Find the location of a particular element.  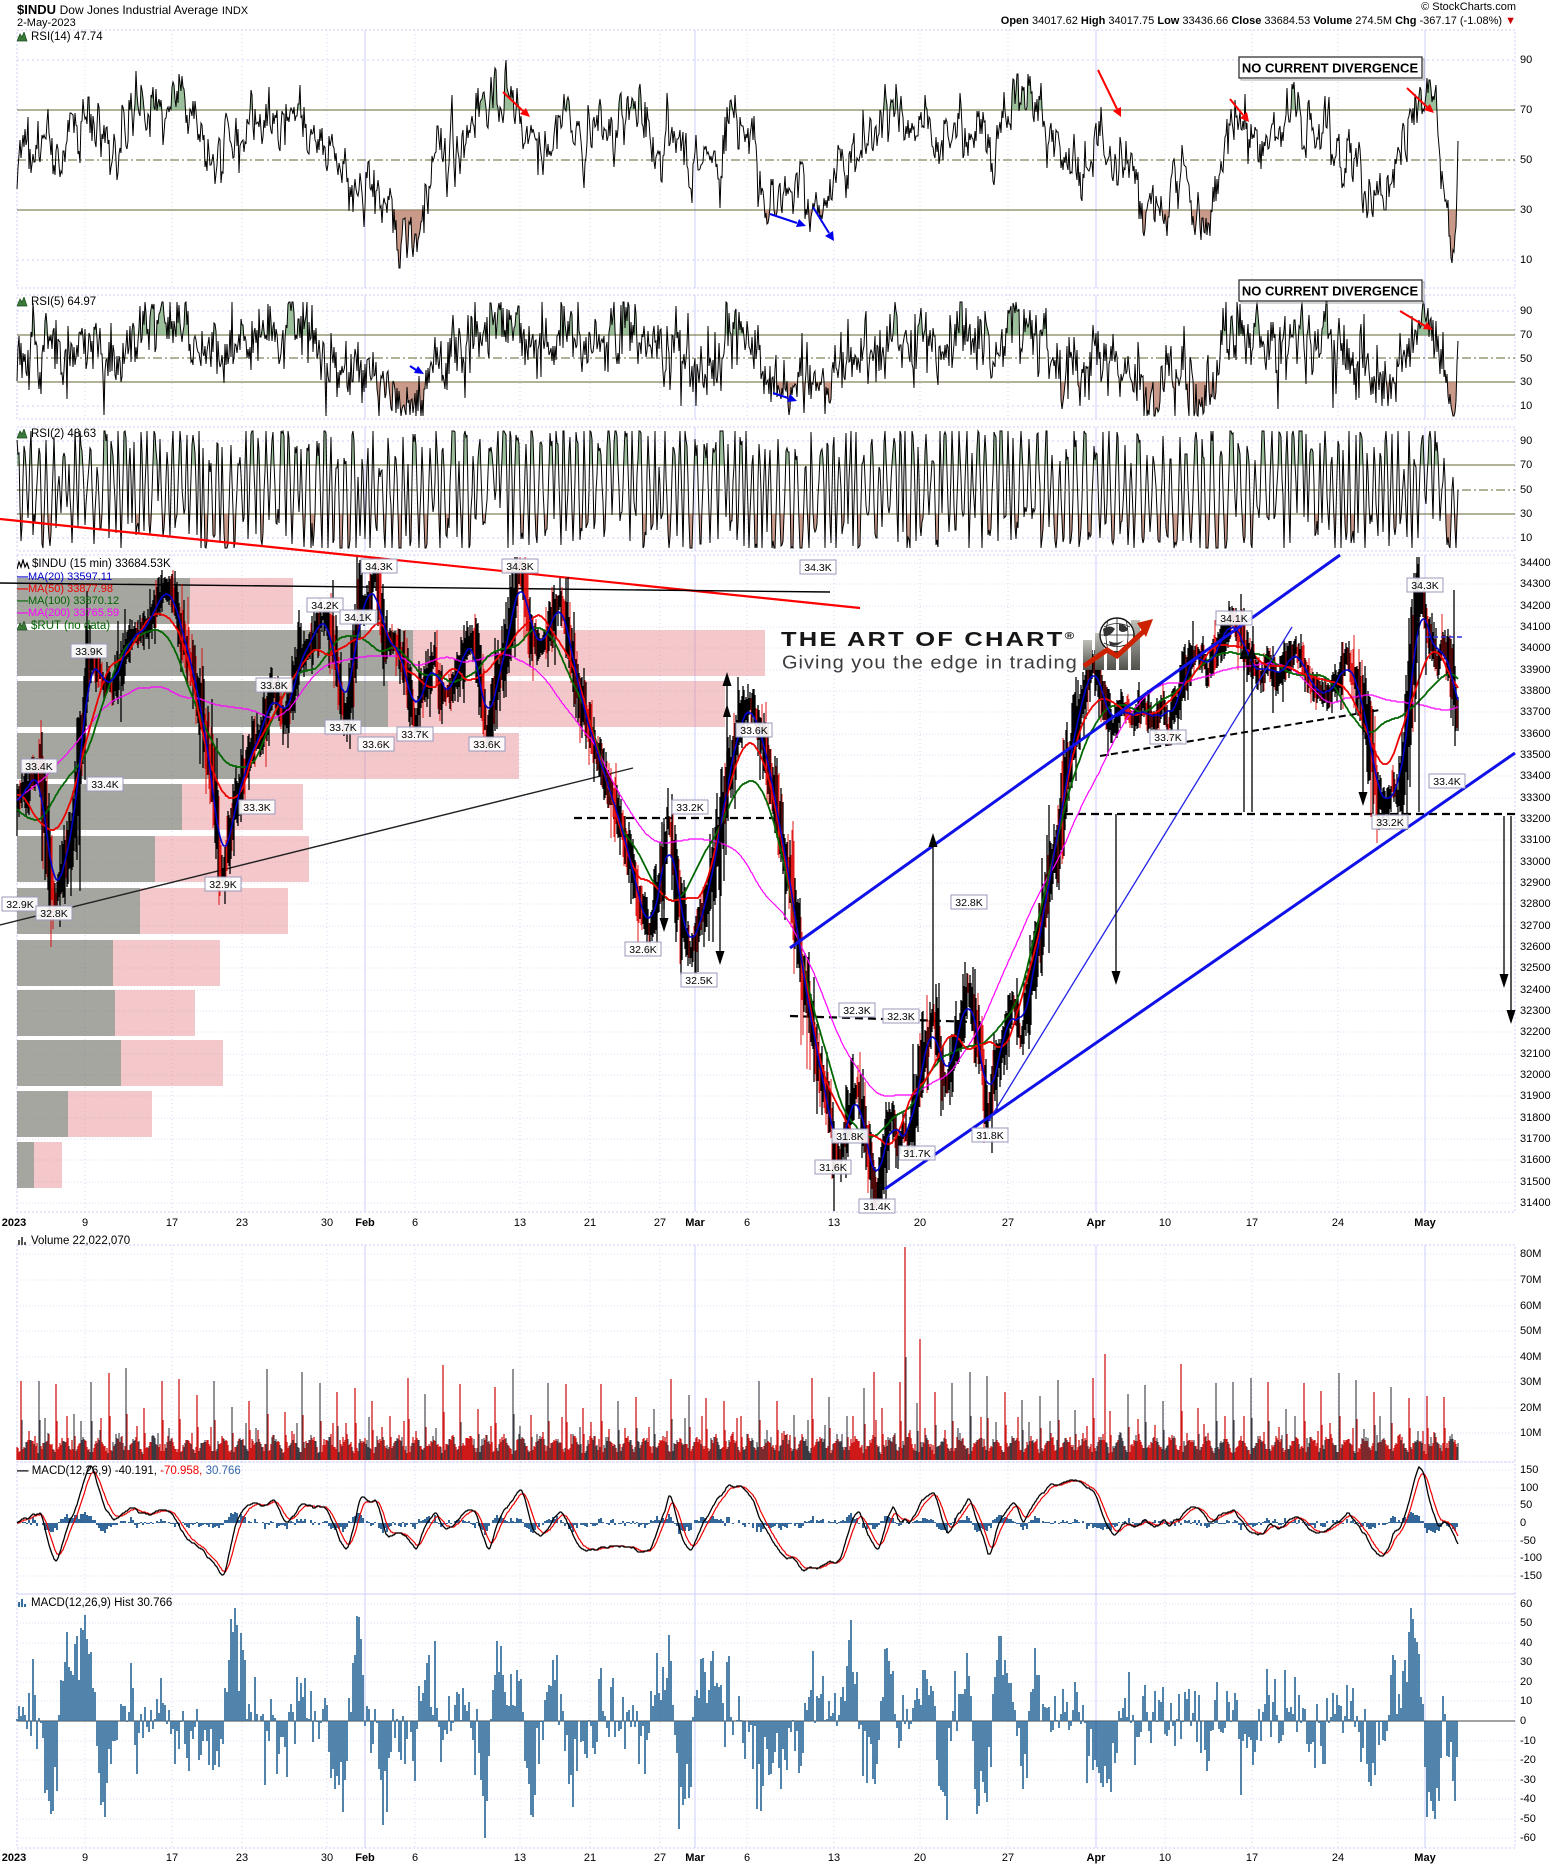

svg-text: 34.2K is located at coordinates (324, 606).